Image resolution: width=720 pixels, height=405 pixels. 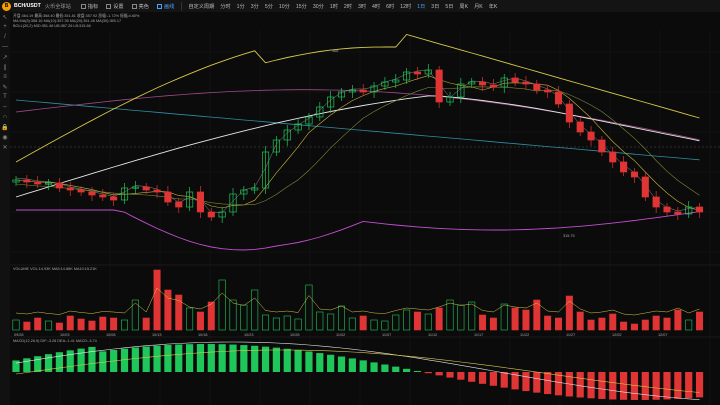 I want to click on exchange-label: 火币全球站, so click(x=57, y=6).